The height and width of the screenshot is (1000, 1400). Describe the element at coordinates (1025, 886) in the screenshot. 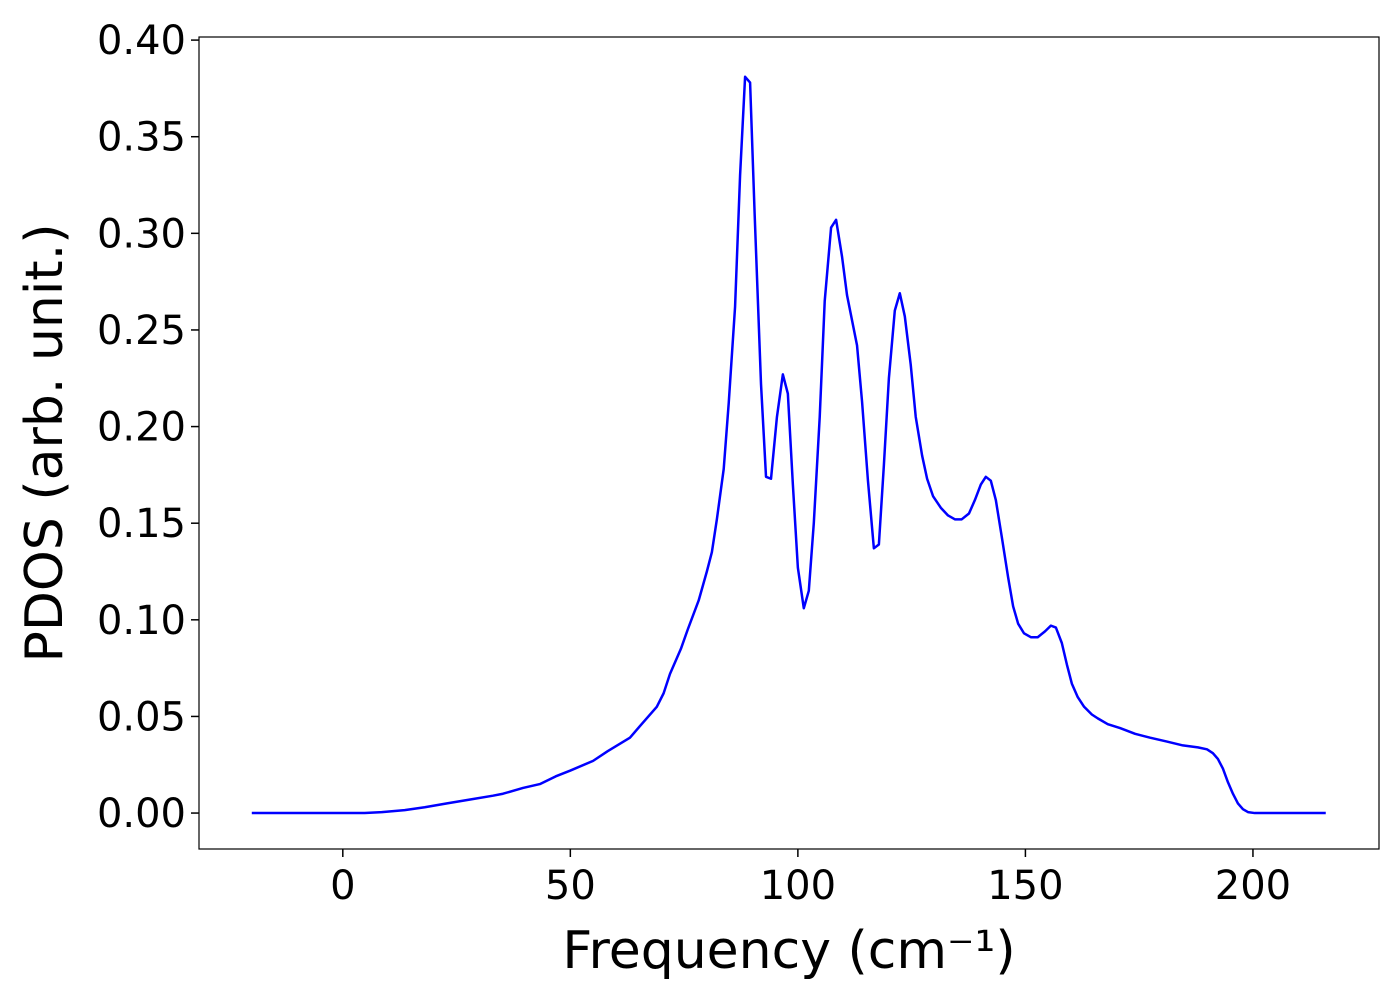

I see `x-tick-label: 150` at that location.